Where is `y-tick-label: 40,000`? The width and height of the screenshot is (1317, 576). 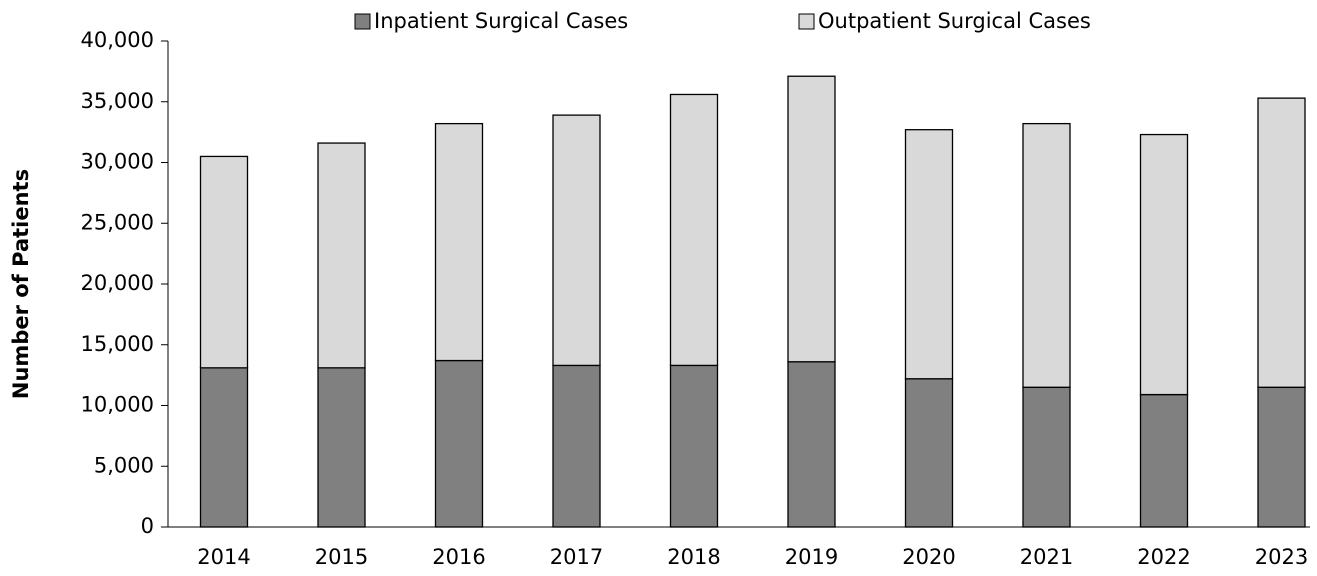
y-tick-label: 40,000 is located at coordinates (117, 40).